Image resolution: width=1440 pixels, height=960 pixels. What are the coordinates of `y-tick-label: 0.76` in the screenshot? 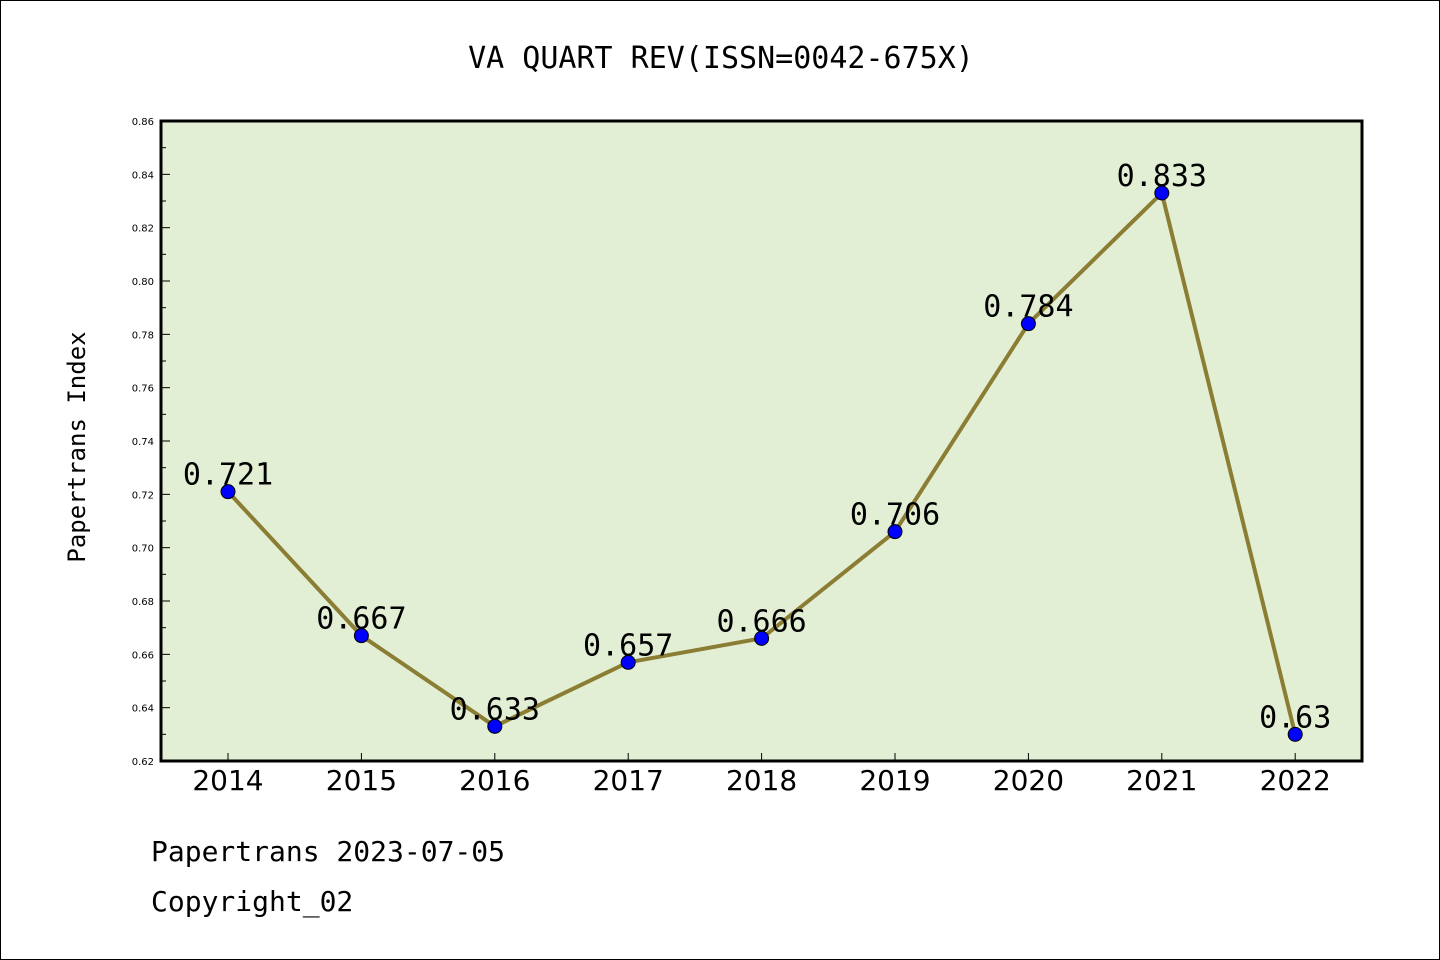 It's located at (143, 389).